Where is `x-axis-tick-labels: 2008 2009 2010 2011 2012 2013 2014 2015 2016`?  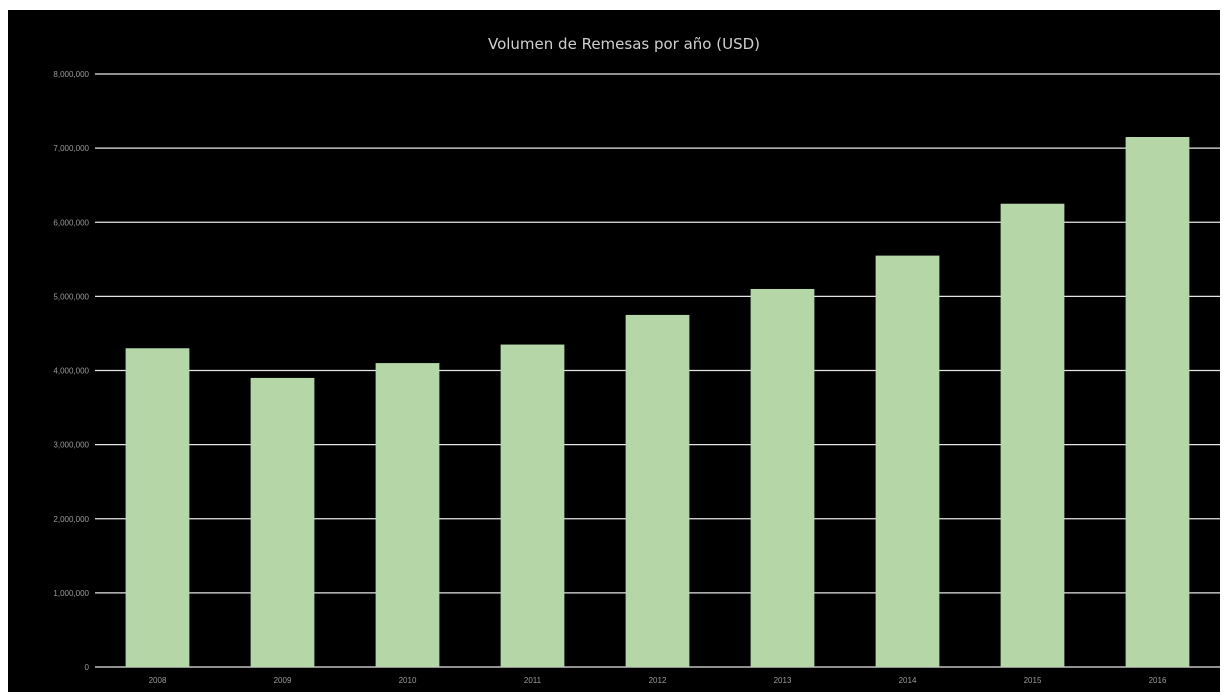 x-axis-tick-labels: 2008 2009 2010 2011 2012 2013 2014 2015 2016 is located at coordinates (658, 680).